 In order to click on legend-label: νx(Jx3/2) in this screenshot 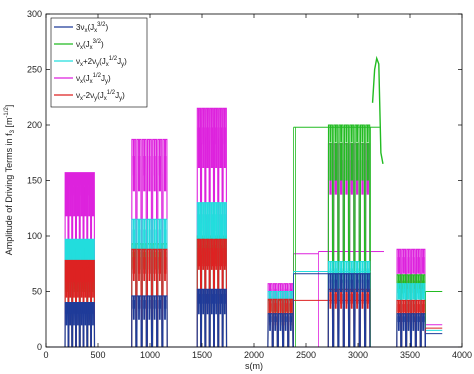, I will do `click(90, 45)`.